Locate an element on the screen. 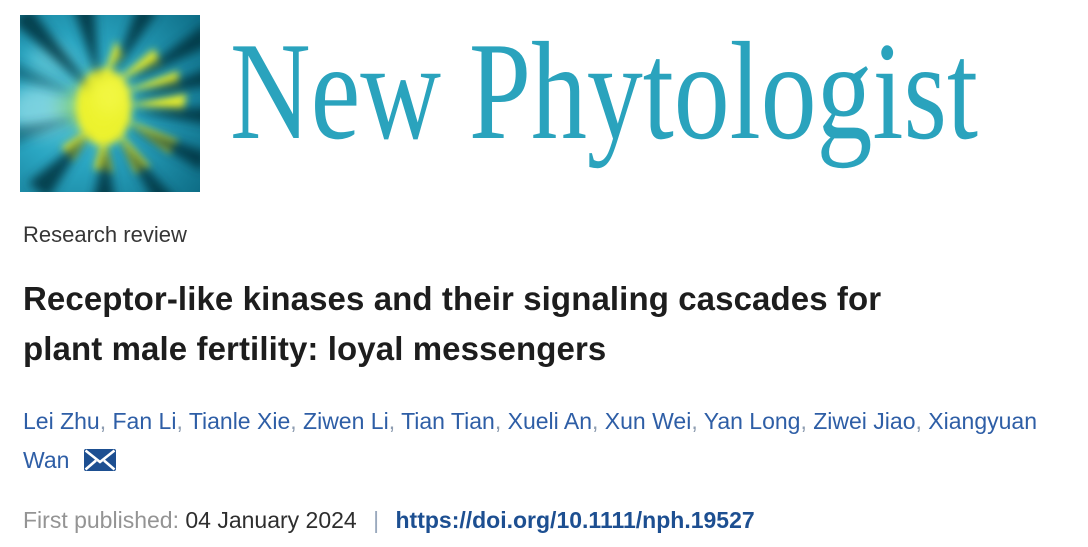 Image resolution: width=1088 pixels, height=547 pixels. author-link: Xueli An is located at coordinates (550, 421).